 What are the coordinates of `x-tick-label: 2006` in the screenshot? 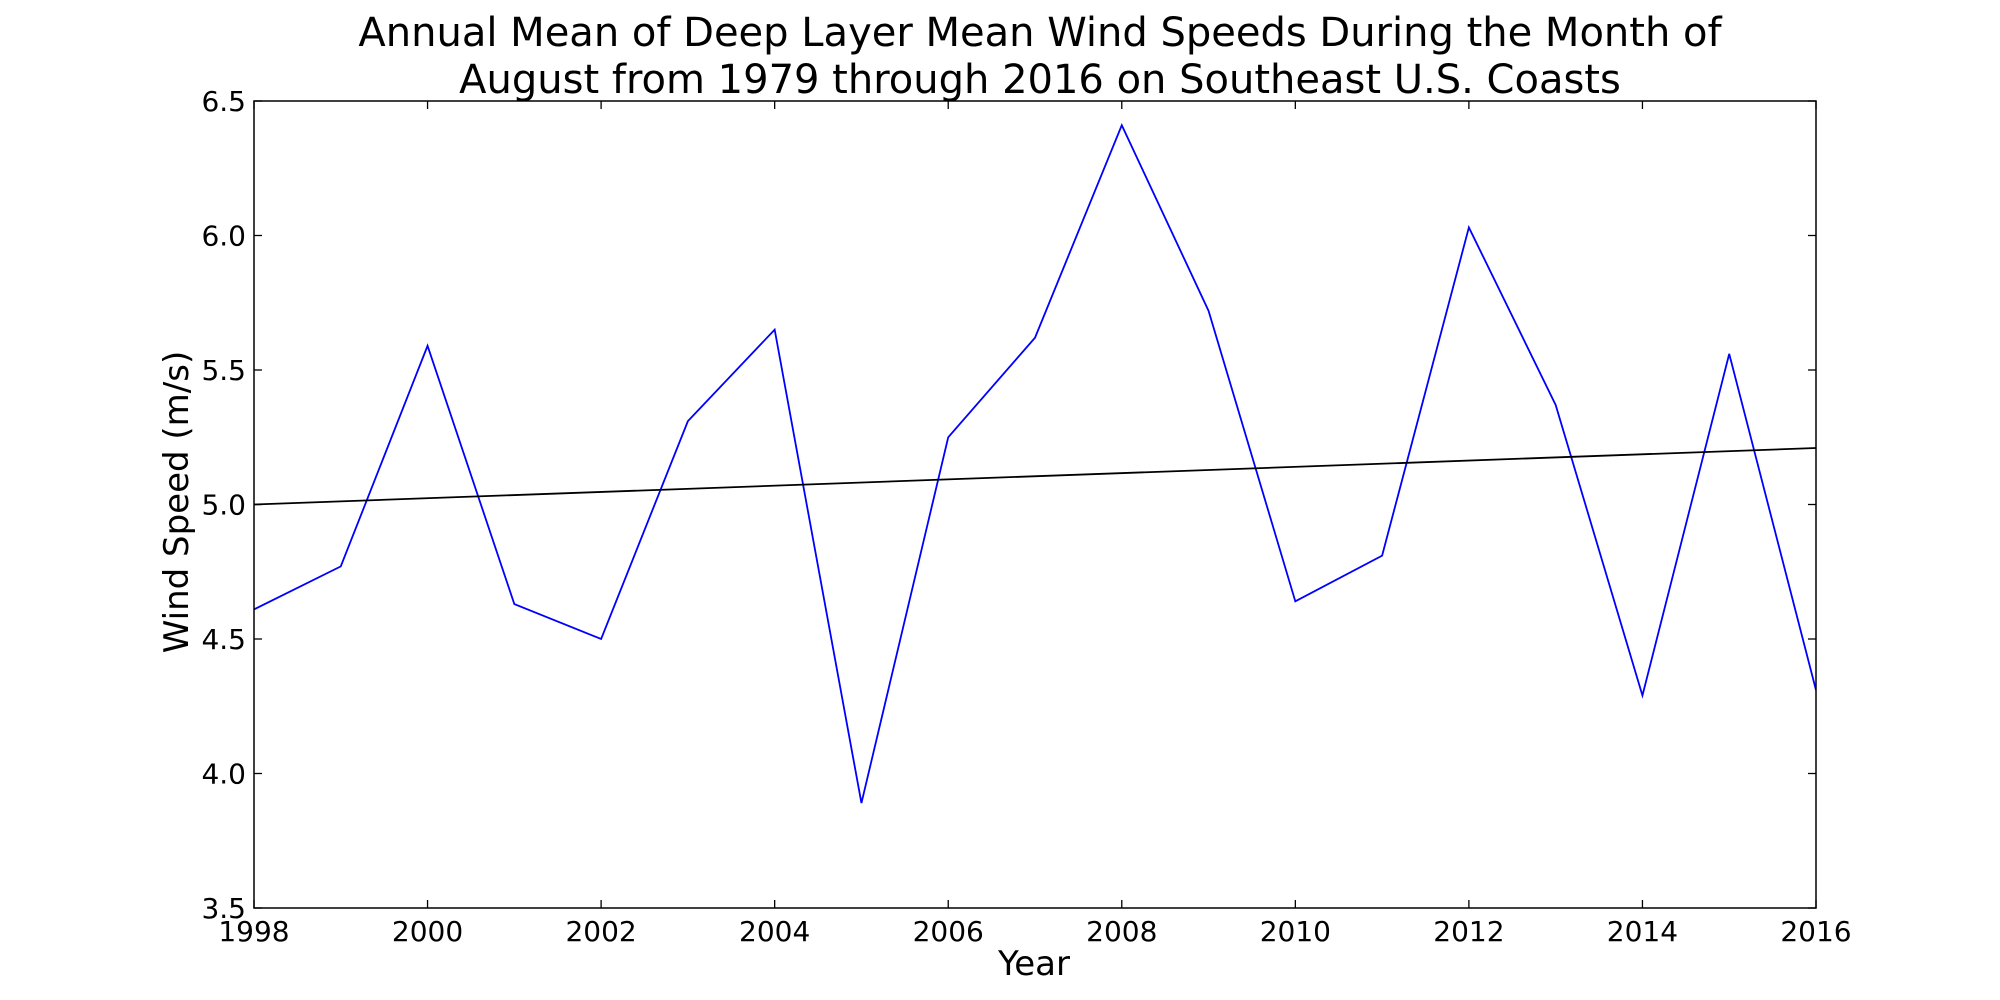 It's located at (948, 931).